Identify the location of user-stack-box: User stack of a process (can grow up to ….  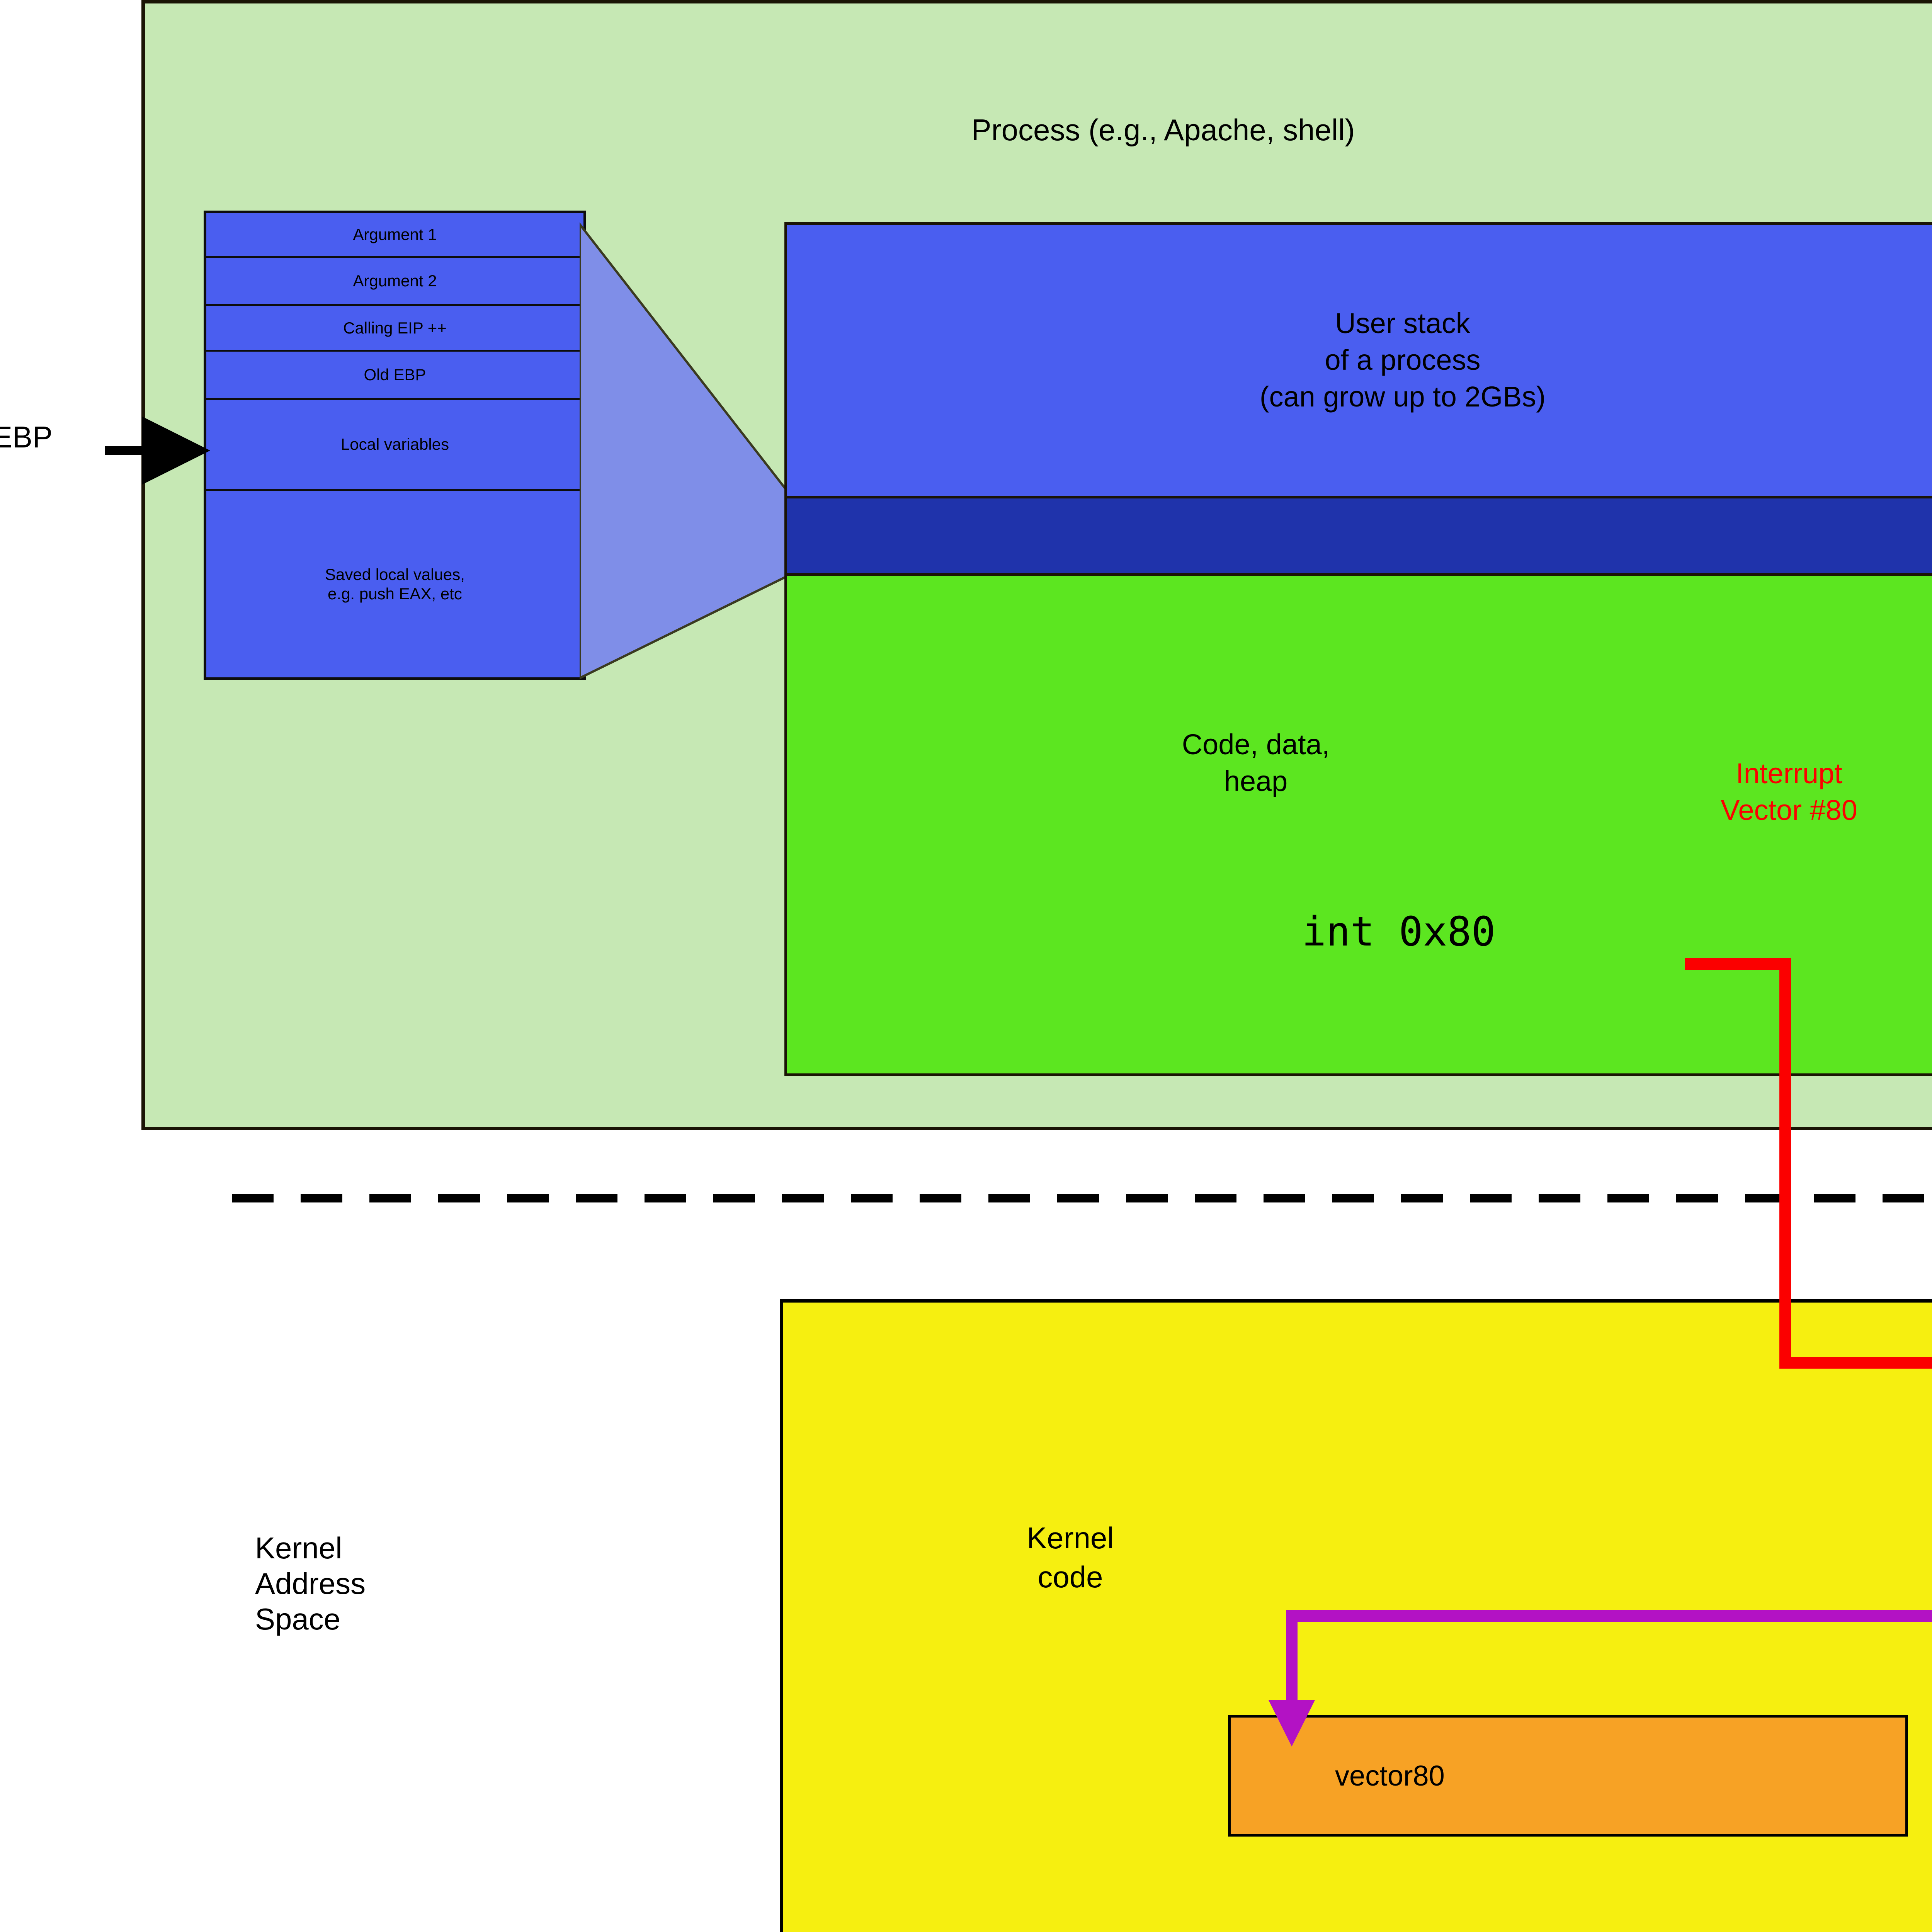
(1358, 360).